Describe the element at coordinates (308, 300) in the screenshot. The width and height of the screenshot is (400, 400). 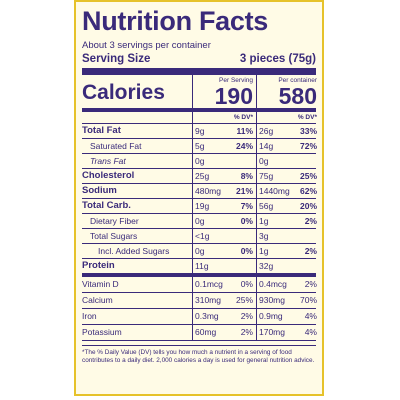
I see `container-dv: 70%` at that location.